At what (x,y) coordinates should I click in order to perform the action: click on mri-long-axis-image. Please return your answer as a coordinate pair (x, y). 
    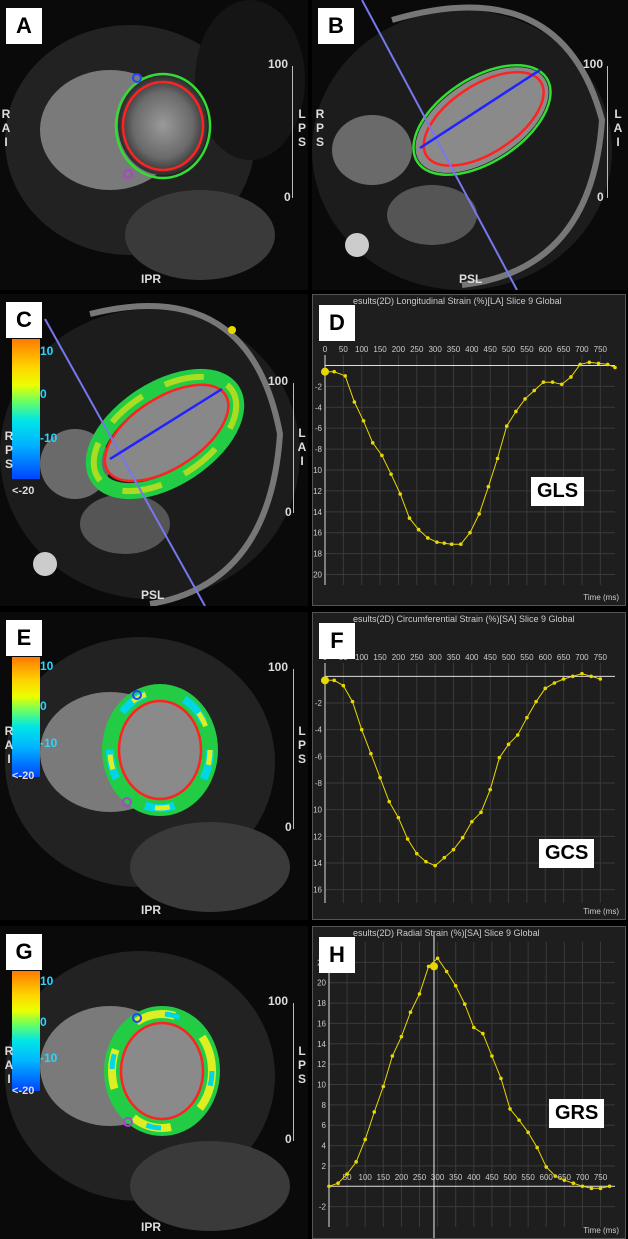
    Looking at the image, I should click on (470, 145).